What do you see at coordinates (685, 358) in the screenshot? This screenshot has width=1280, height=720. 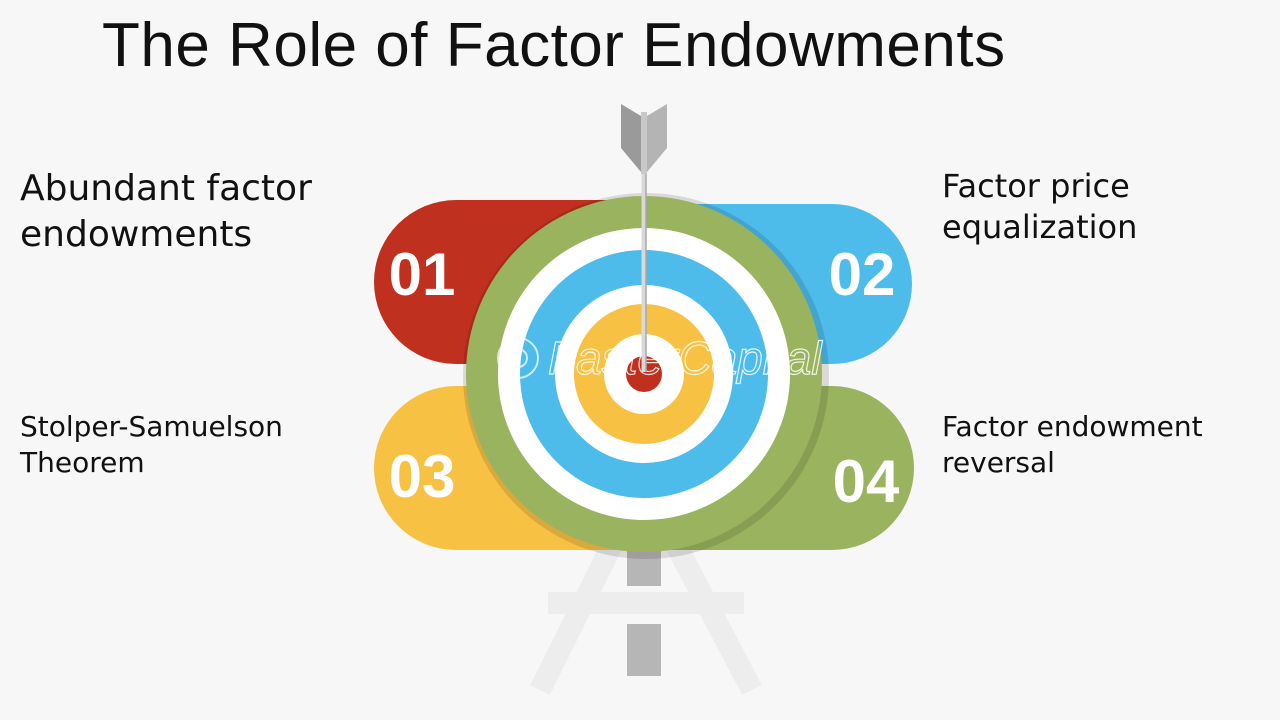 I see `watermark-text: FasterCapital` at bounding box center [685, 358].